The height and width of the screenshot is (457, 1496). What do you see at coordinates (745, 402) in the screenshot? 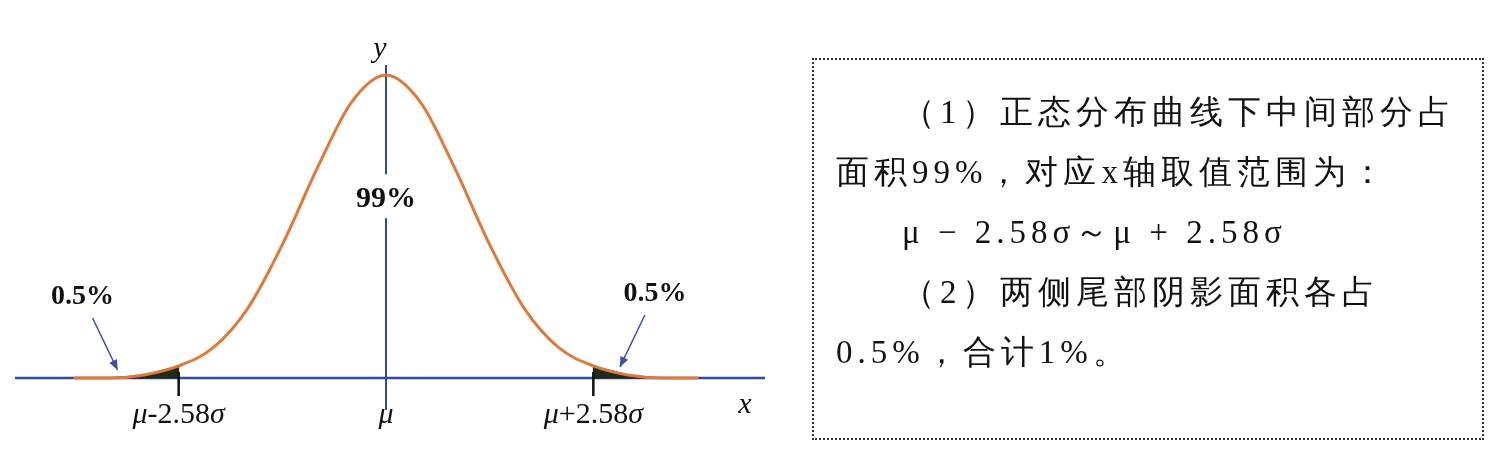
I see `x-axis-title: x` at bounding box center [745, 402].